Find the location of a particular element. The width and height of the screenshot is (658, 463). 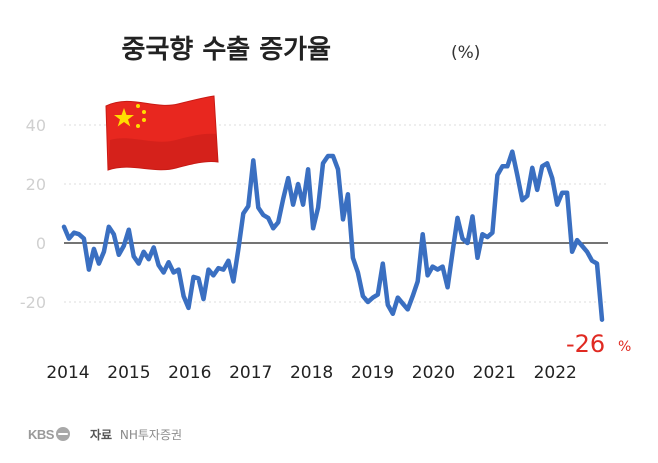

y-tick-label: 20 is located at coordinates (36, 184).